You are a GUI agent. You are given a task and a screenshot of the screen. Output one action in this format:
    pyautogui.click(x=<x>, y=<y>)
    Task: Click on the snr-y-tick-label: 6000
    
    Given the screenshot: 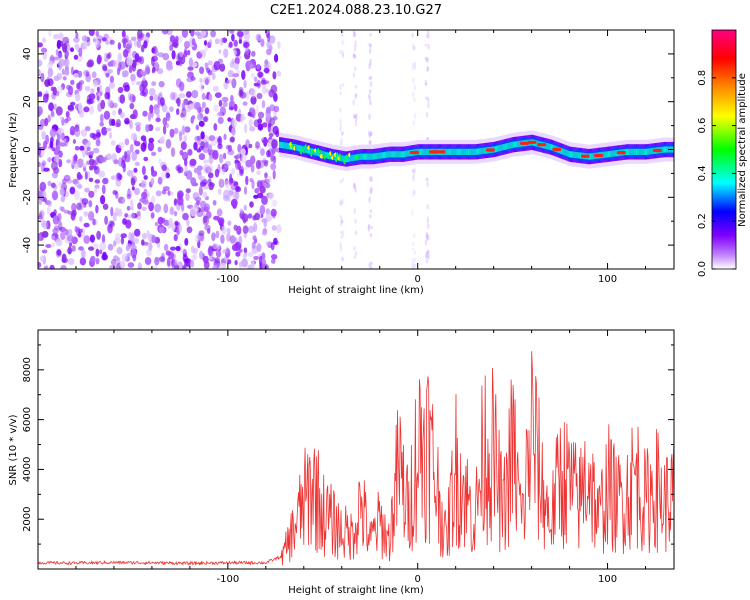 What is the action you would take?
    pyautogui.click(x=27, y=419)
    